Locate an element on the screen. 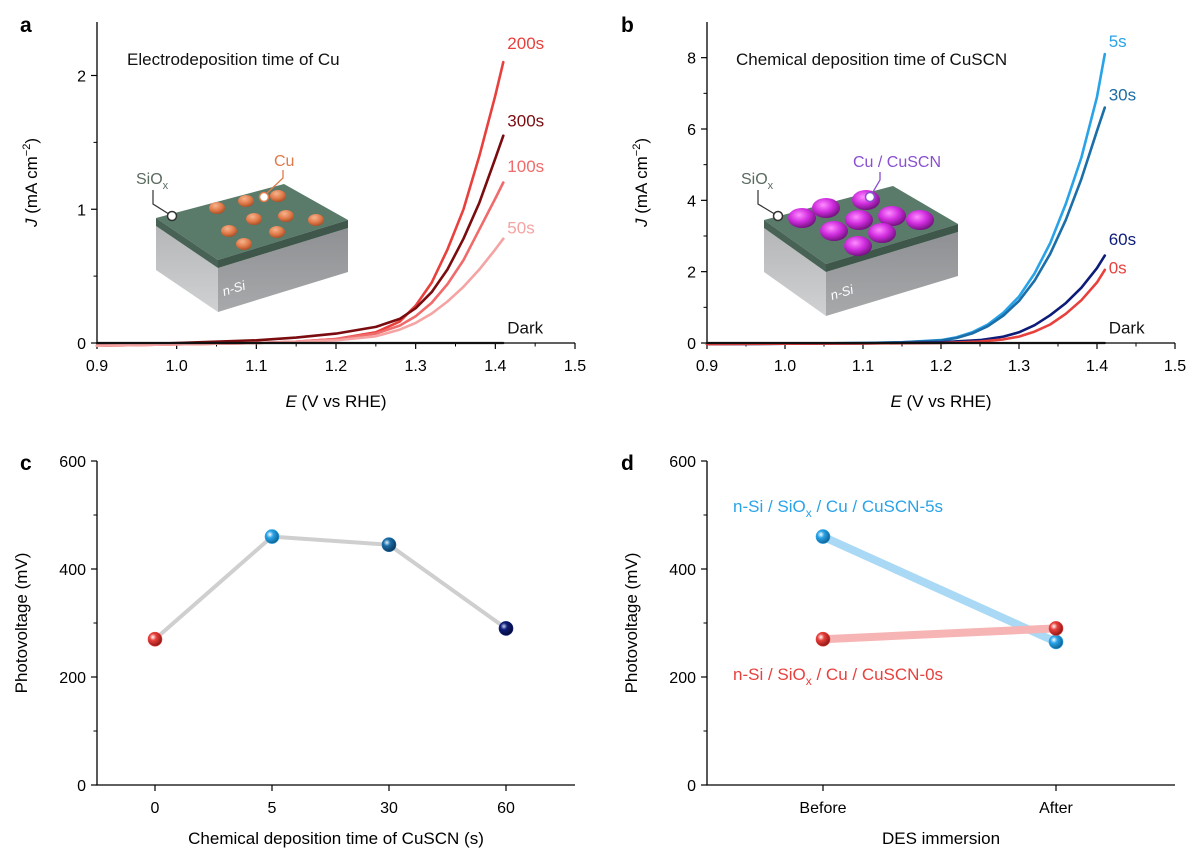 This screenshot has width=1192, height=850. x-tick-label: After is located at coordinates (1056, 808).